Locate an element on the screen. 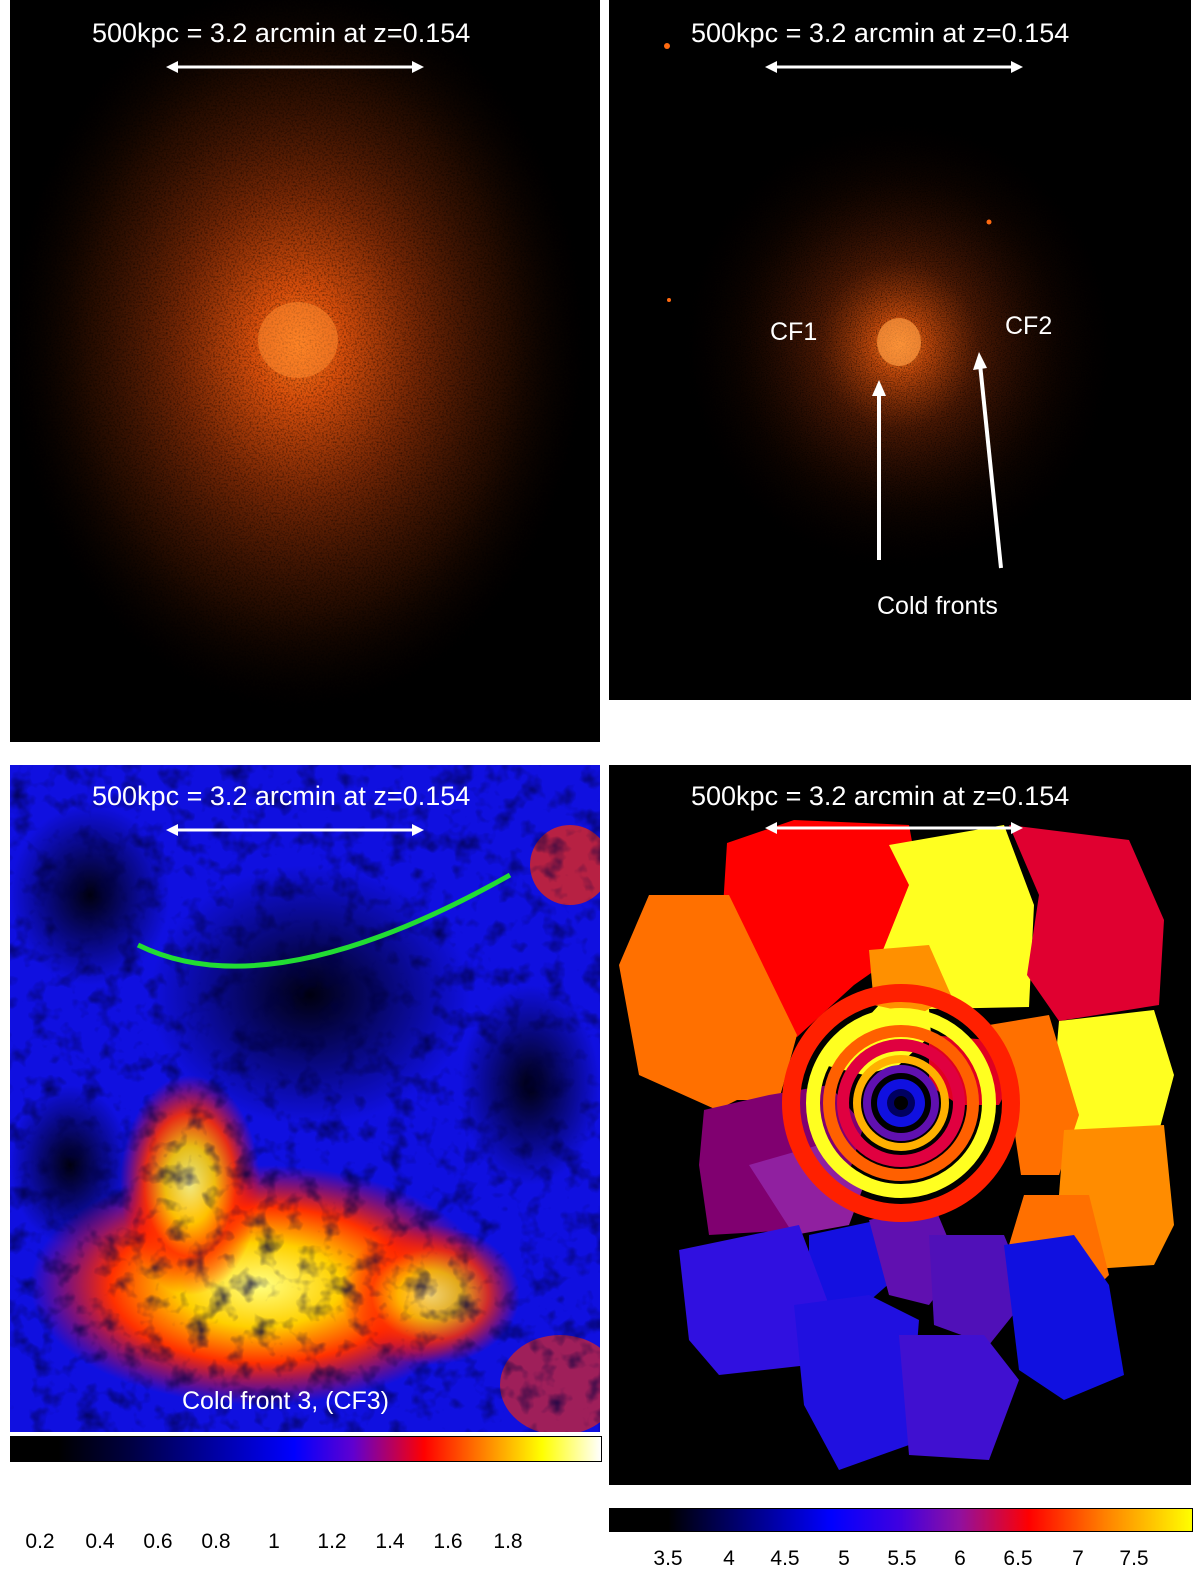  tick-label: 7 is located at coordinates (1078, 1558).